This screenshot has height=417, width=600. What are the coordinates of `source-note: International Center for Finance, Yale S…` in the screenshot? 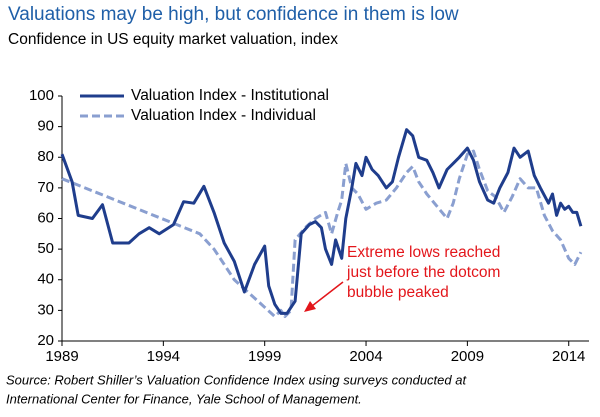 It's located at (184, 398).